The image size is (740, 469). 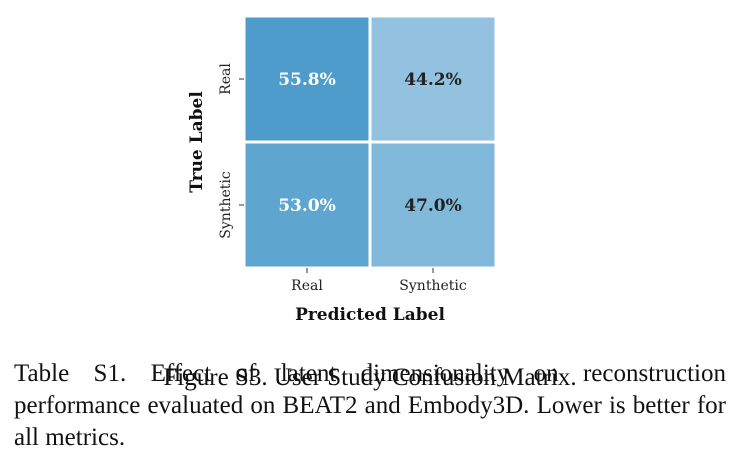 I want to click on y-axis-title: True Label, so click(x=197, y=142).